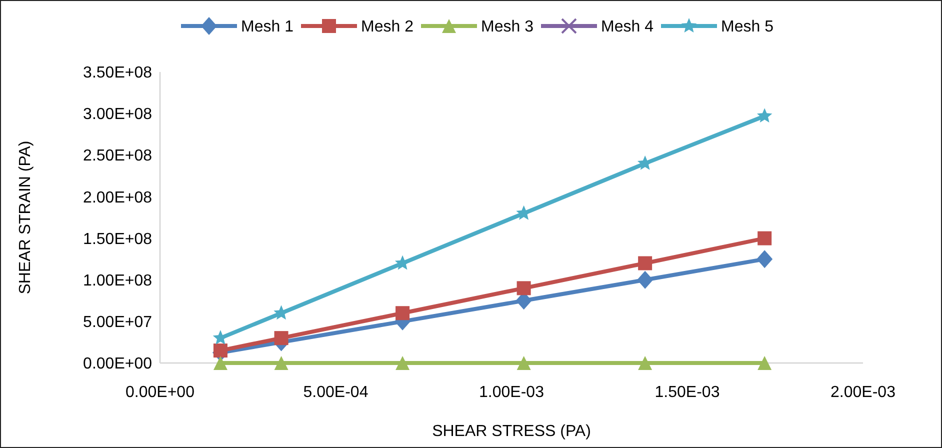 The image size is (942, 448). I want to click on y-tick-label: 3.50E+08, so click(117, 73).